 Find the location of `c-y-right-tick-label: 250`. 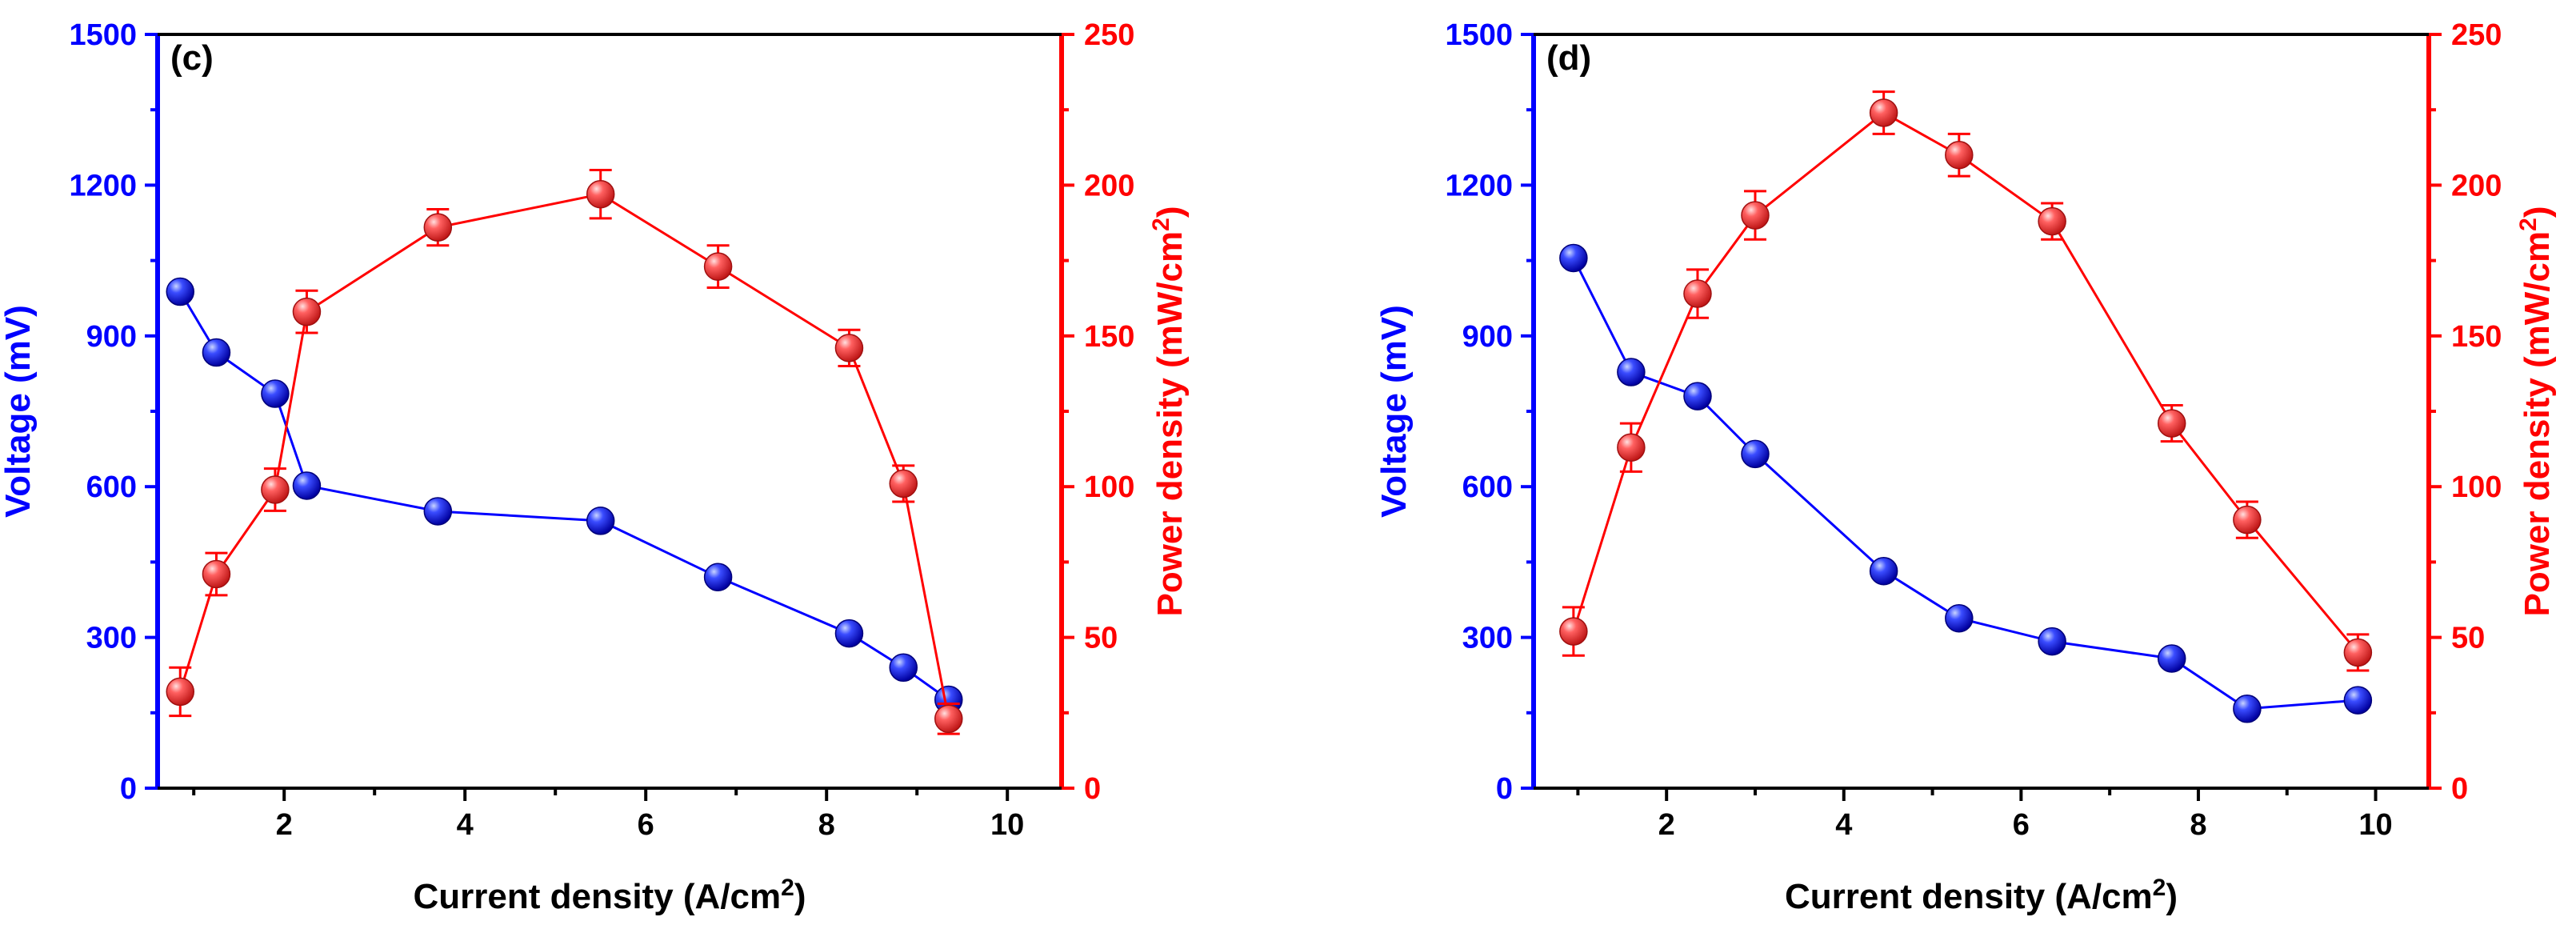

c-y-right-tick-label: 250 is located at coordinates (1109, 35).